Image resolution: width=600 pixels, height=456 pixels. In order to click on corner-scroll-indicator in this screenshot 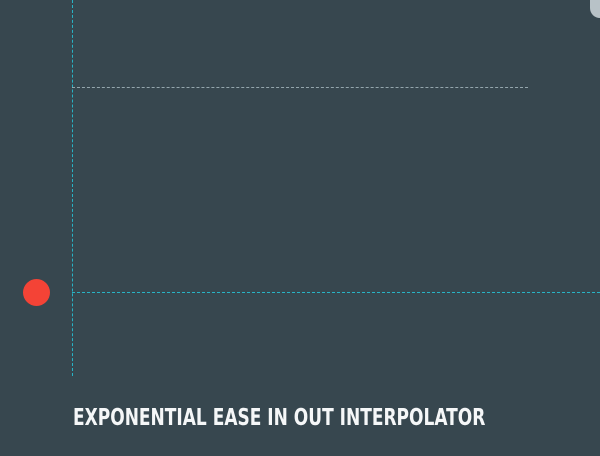, I will do `click(595, 9)`.